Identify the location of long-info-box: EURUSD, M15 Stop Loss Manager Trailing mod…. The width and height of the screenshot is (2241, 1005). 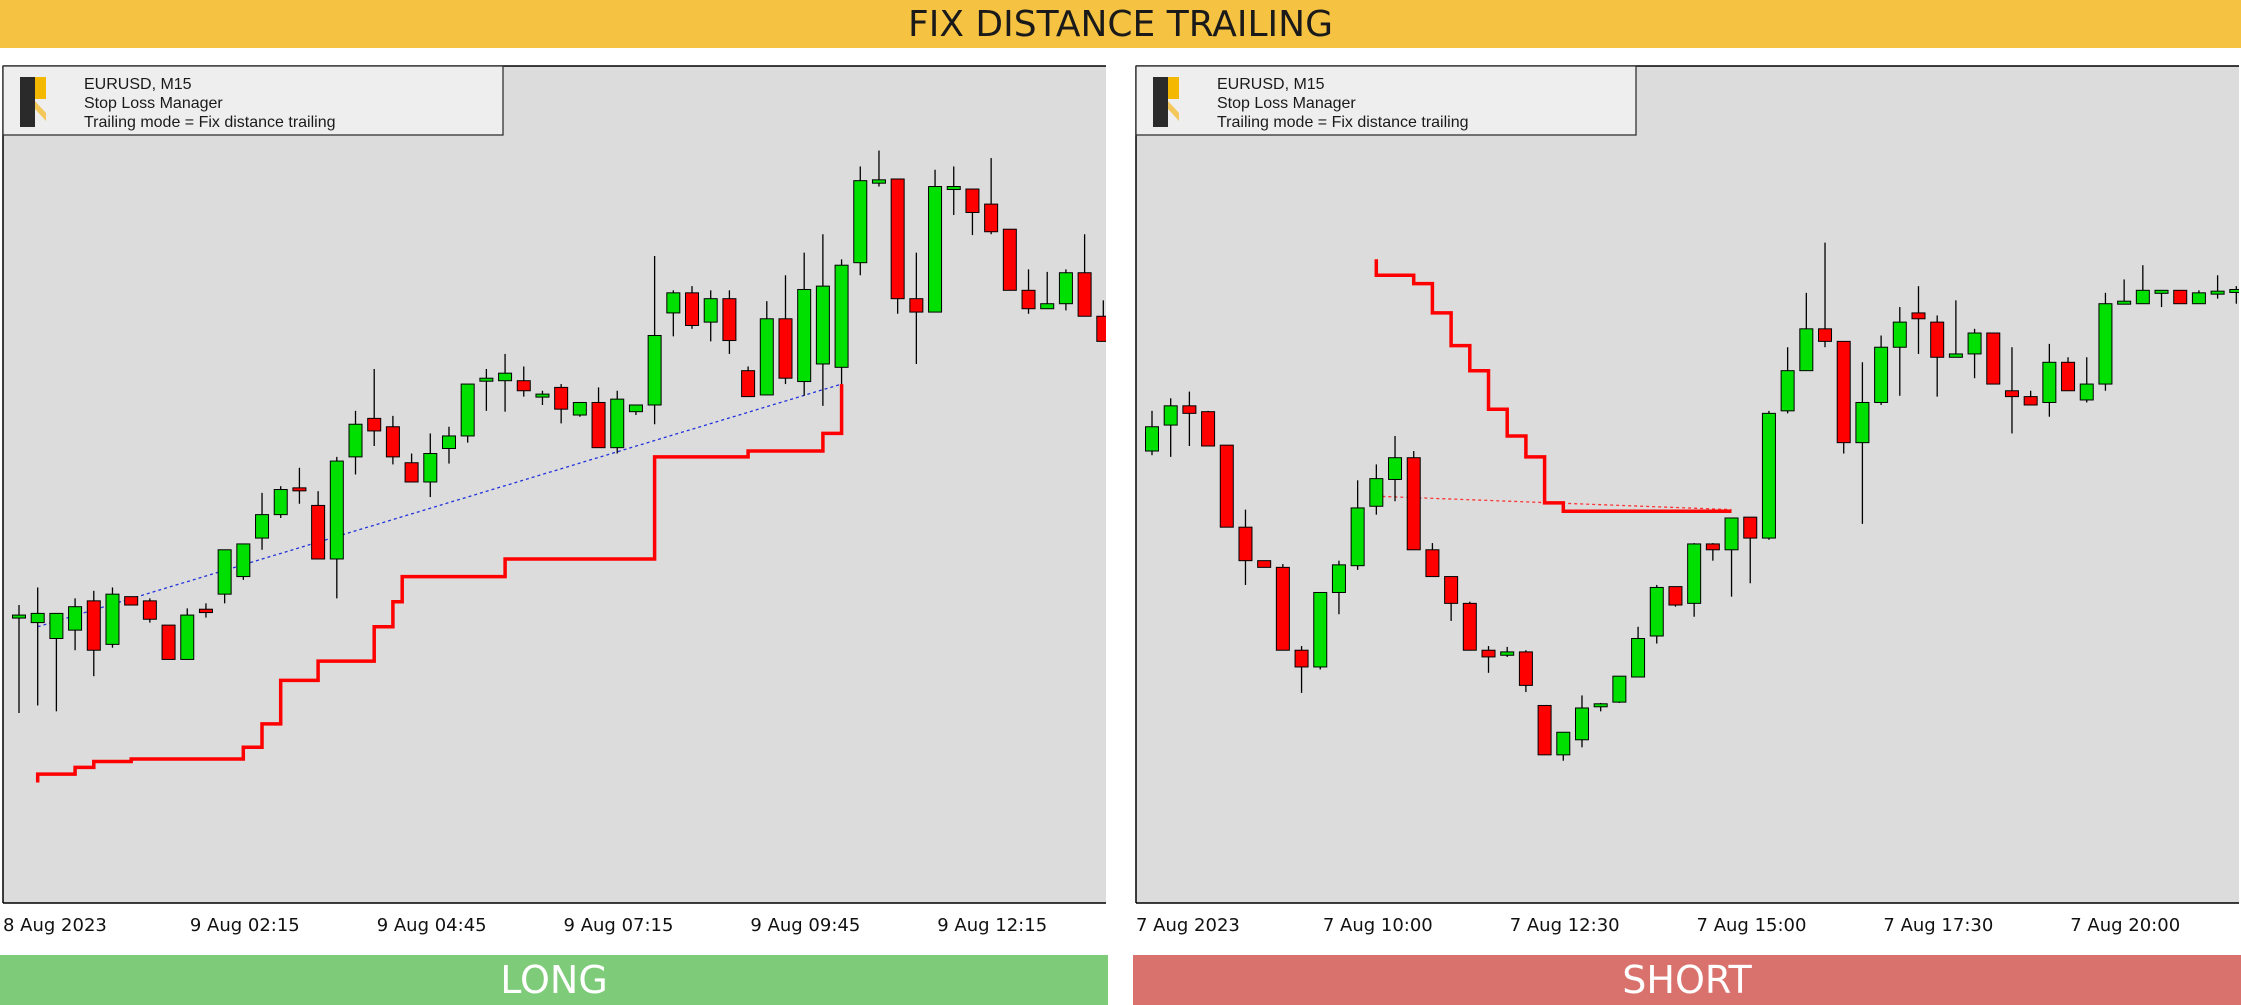
(253, 100).